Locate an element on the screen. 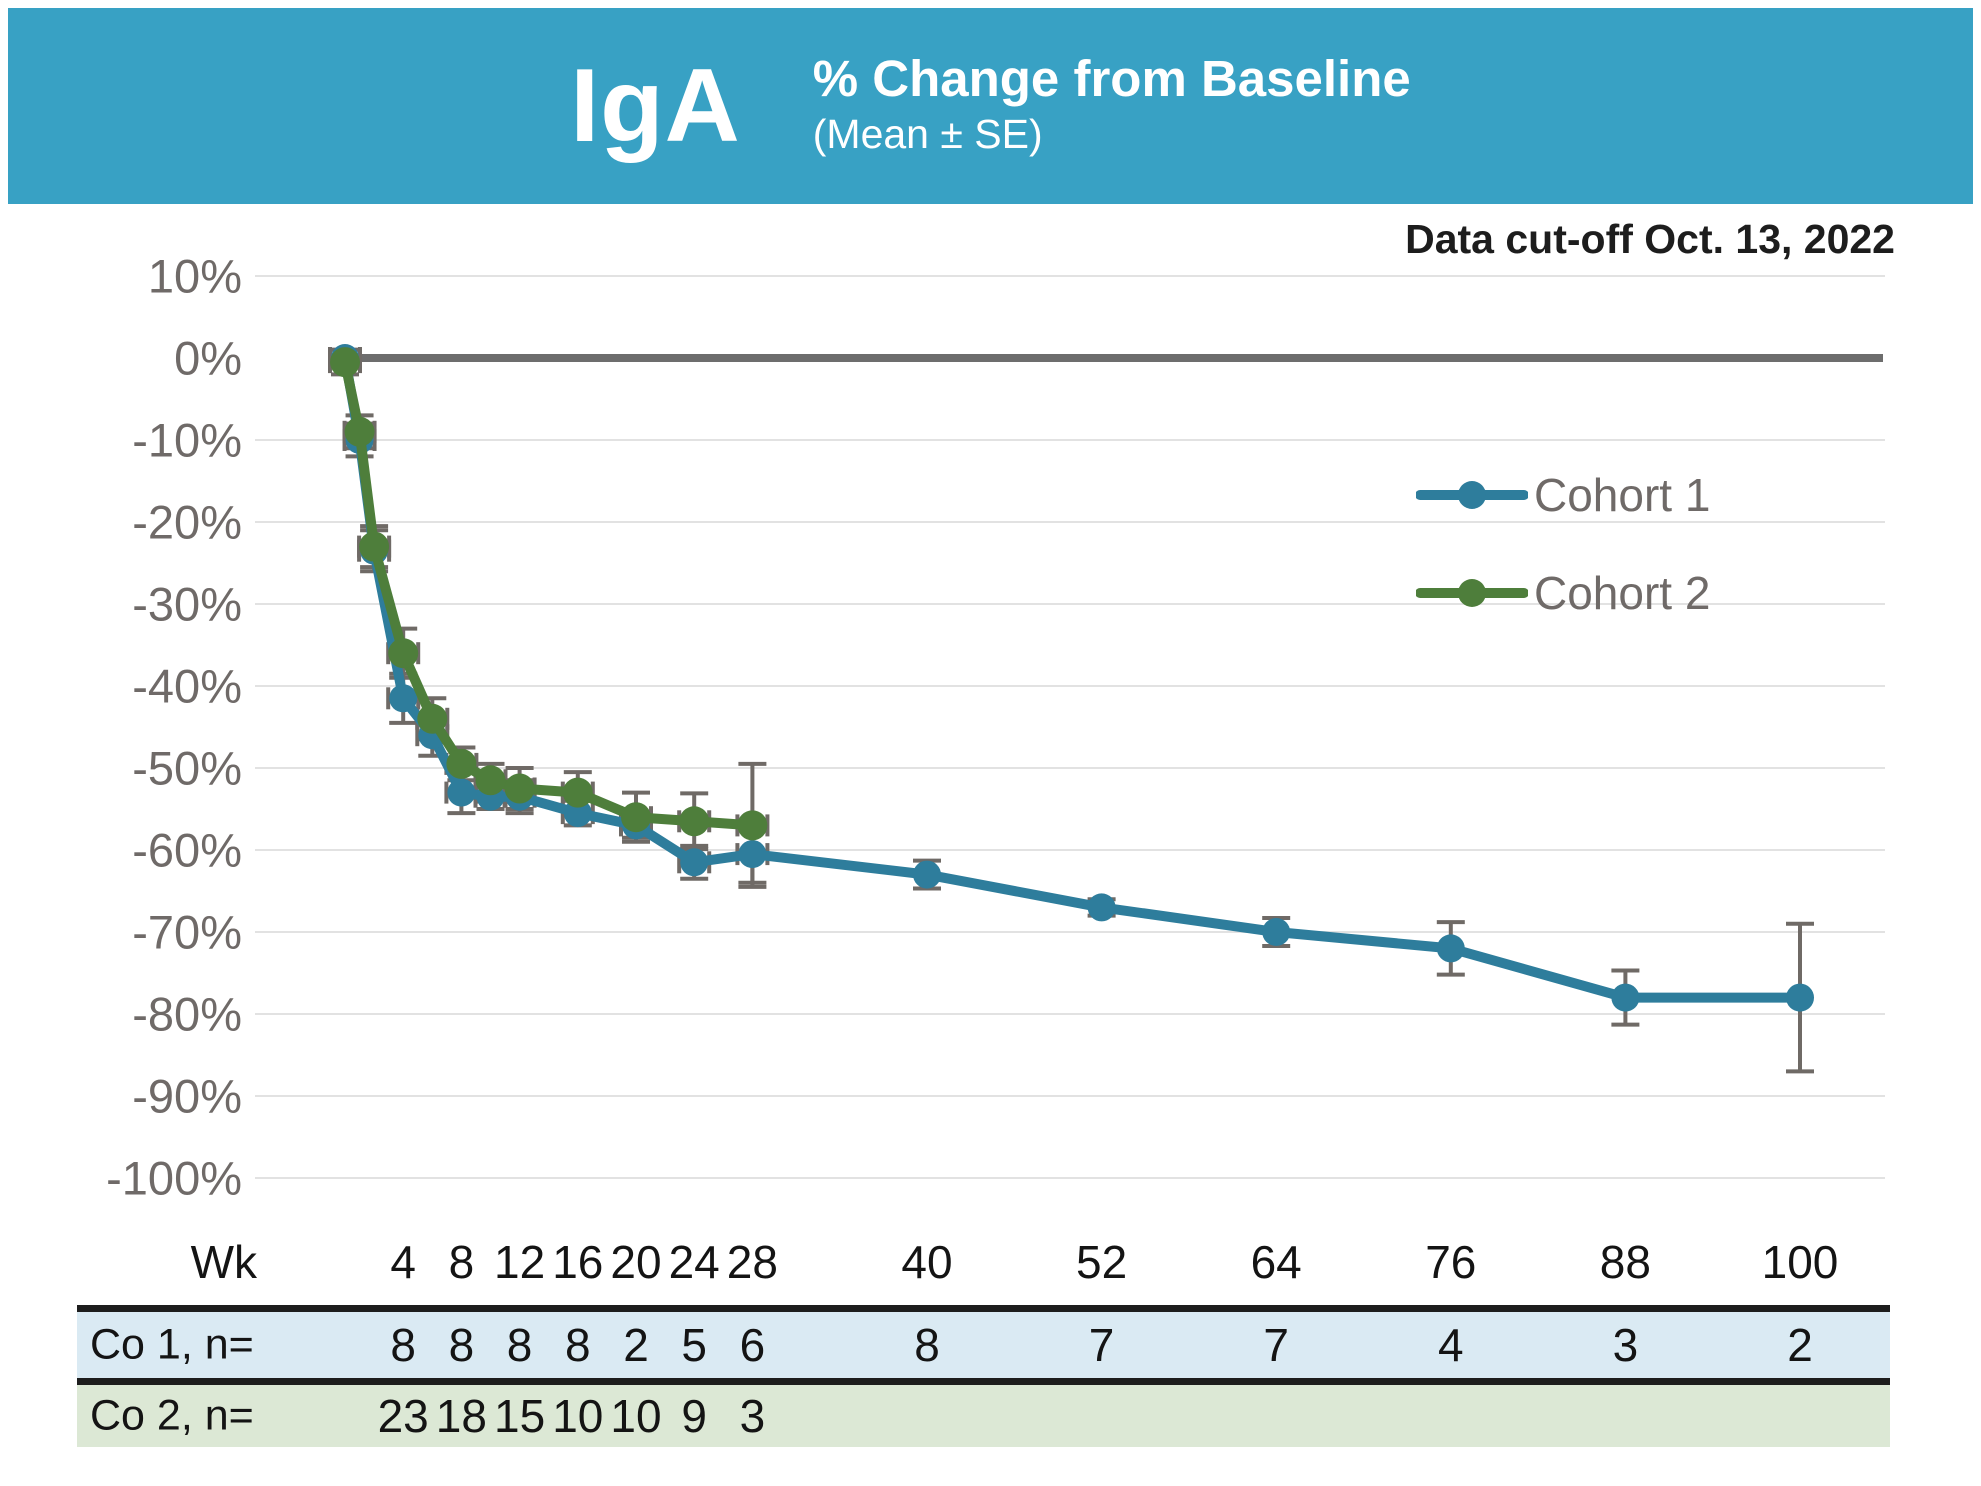 The image size is (1981, 1486). n-value-co1-wk28: 6 is located at coordinates (752, 1345).